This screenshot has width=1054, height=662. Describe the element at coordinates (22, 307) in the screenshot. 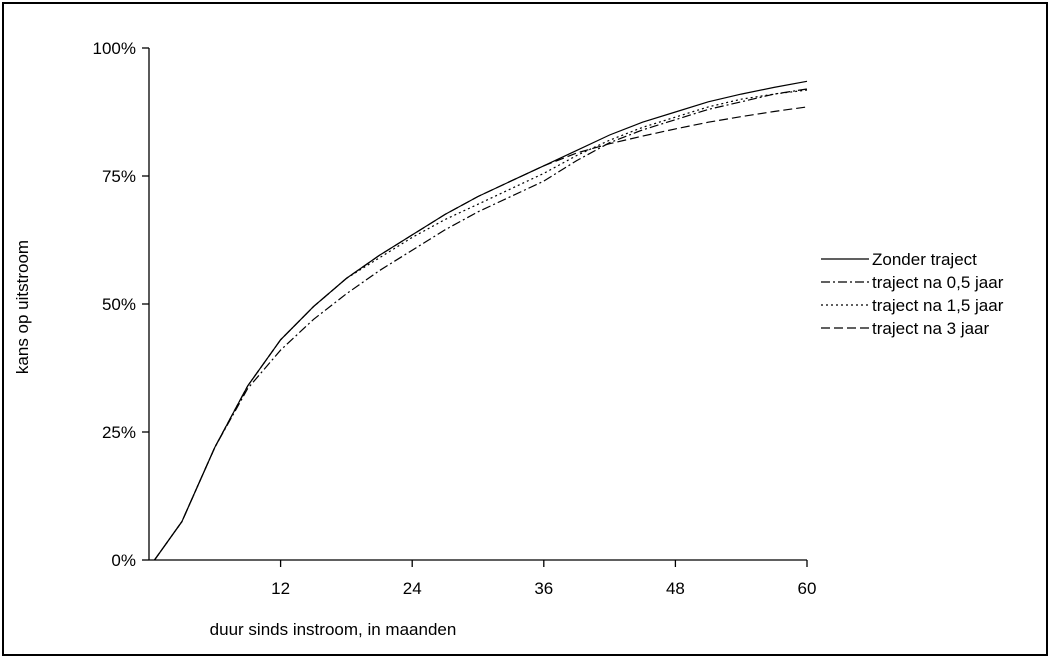

I see `y-axis-label: kans op uitstroom` at that location.